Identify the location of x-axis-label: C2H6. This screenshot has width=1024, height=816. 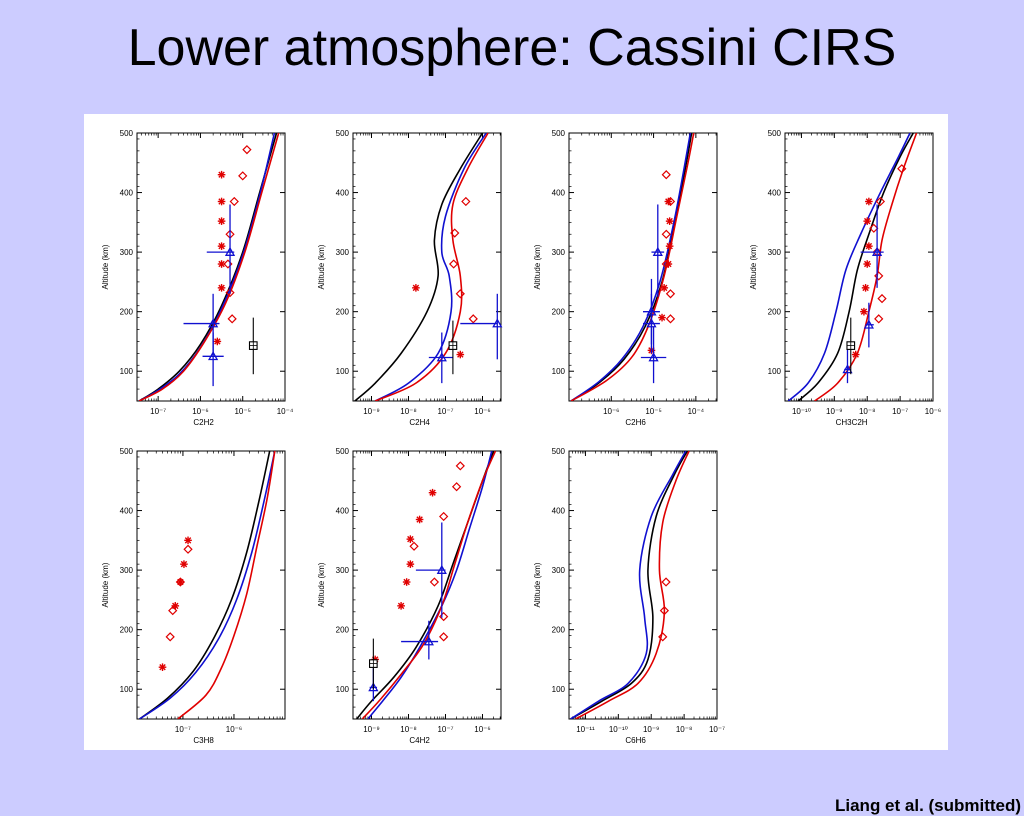
(635, 422).